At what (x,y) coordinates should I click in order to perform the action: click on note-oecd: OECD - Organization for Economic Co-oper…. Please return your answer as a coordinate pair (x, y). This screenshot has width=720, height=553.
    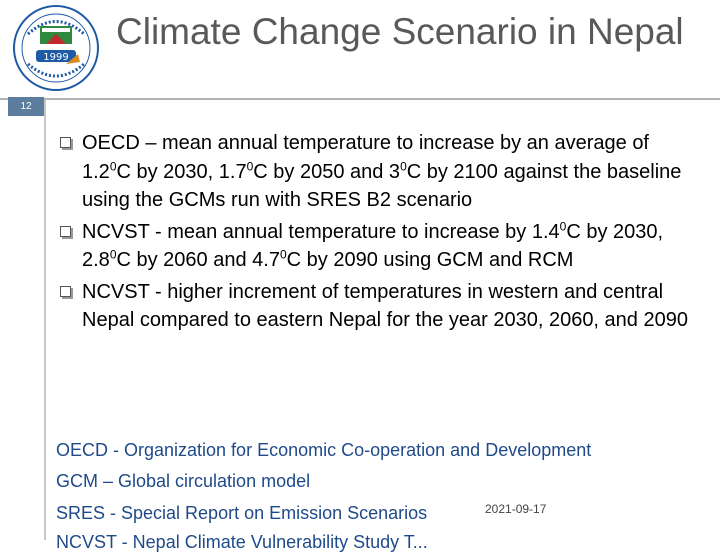
    Looking at the image, I should click on (324, 450).